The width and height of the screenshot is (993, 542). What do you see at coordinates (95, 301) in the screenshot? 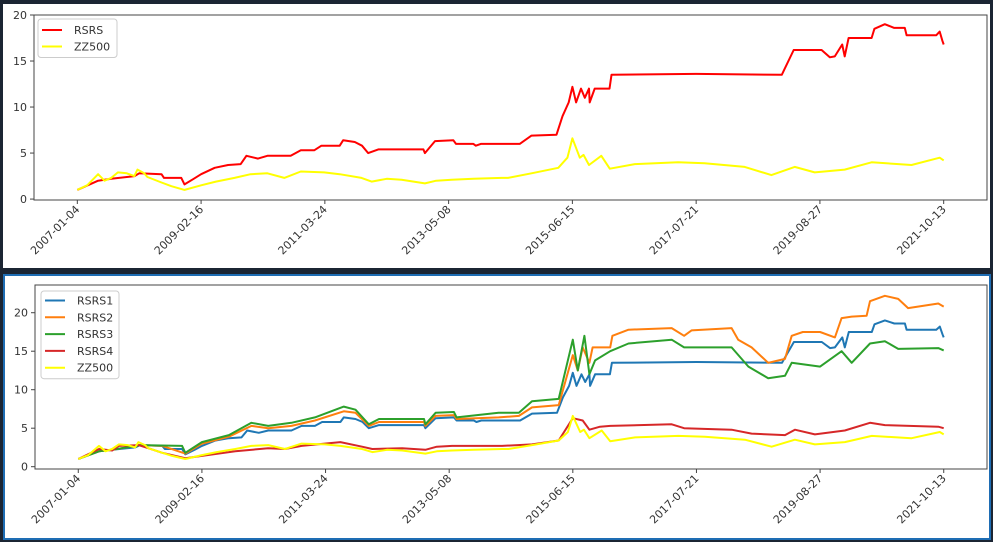
I see `legend-label-rsrs1: RSRS1` at bounding box center [95, 301].